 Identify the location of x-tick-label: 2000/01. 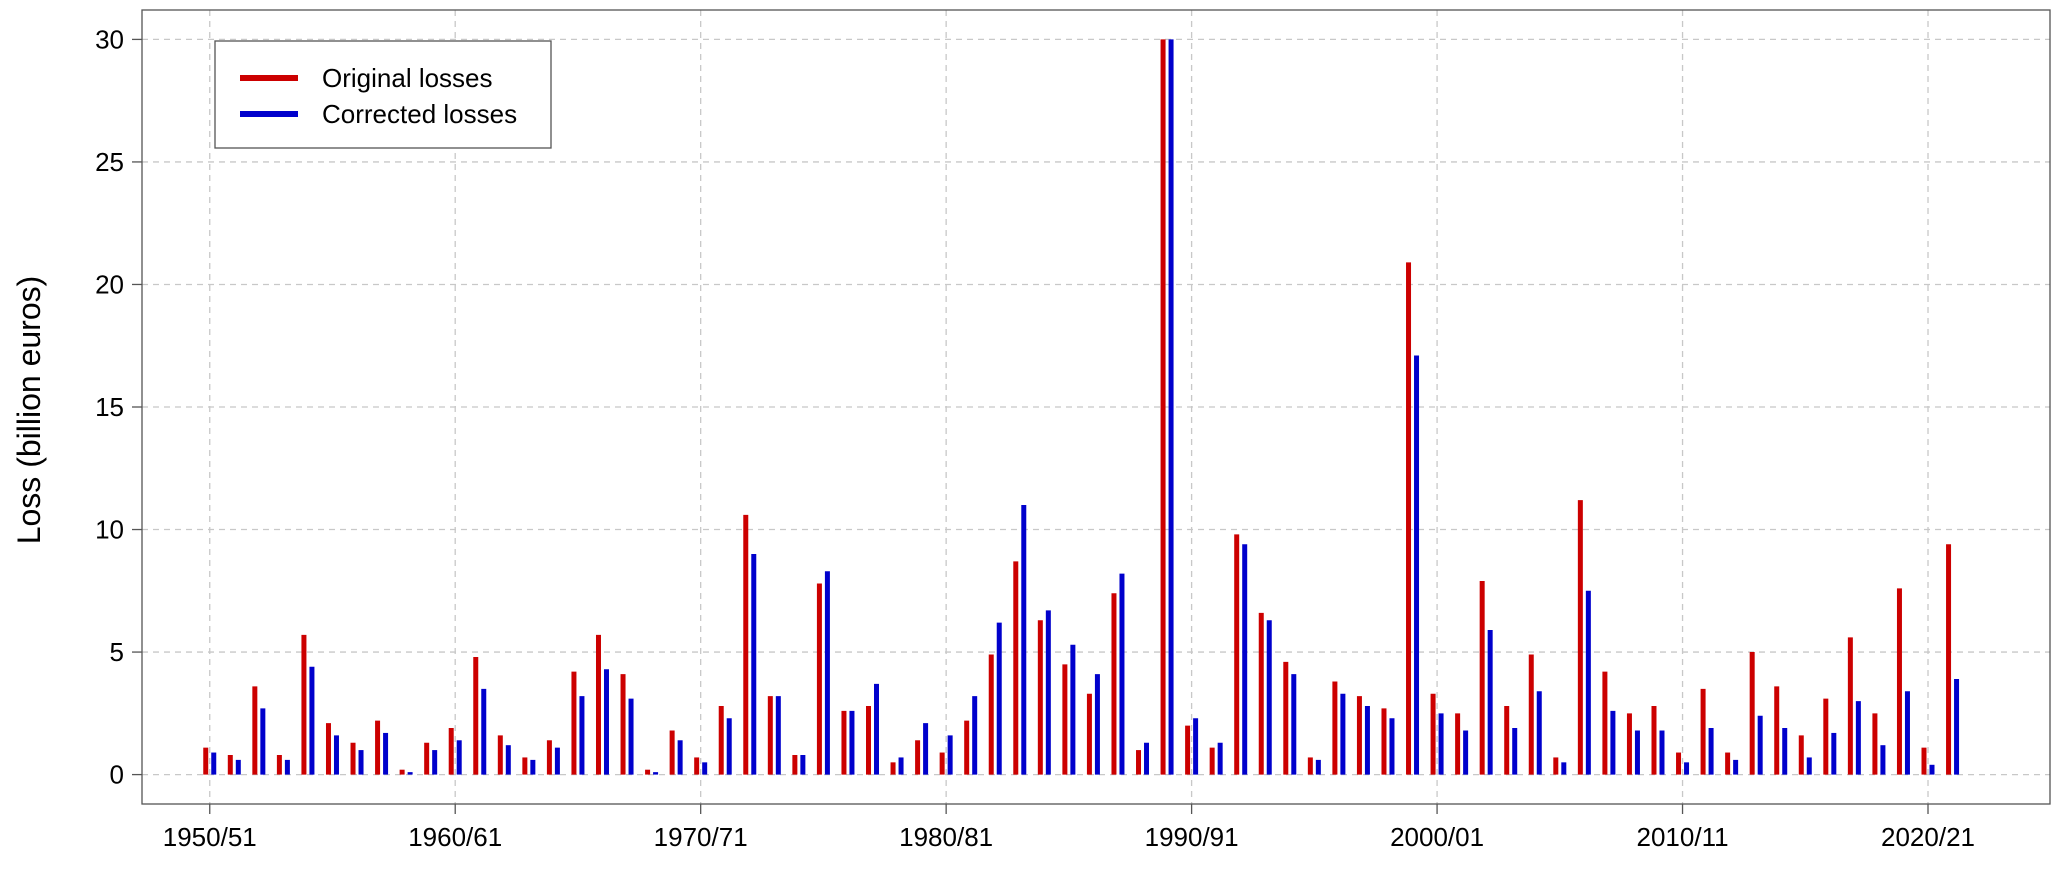
(1437, 837).